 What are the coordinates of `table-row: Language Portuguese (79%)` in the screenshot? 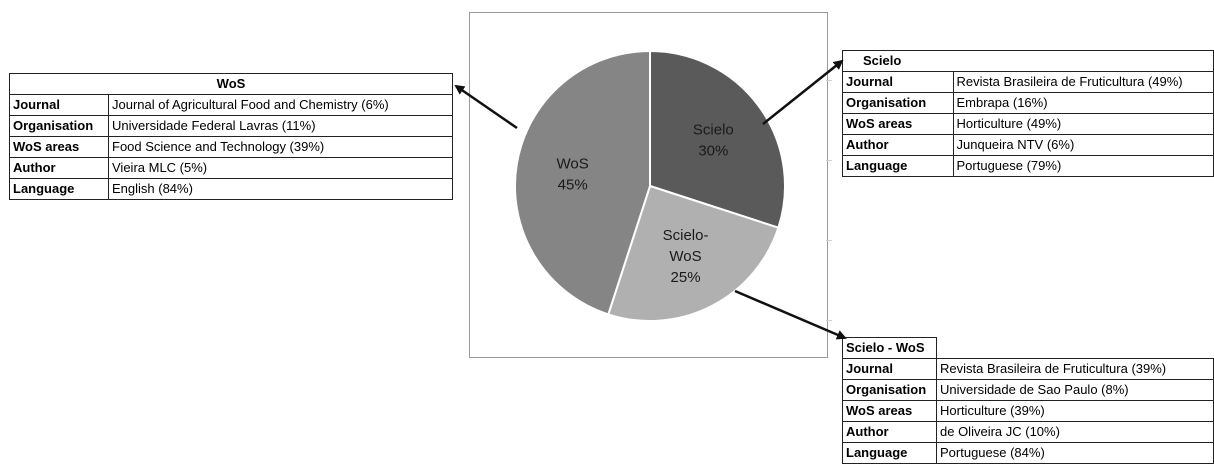 It's located at (1028, 166).